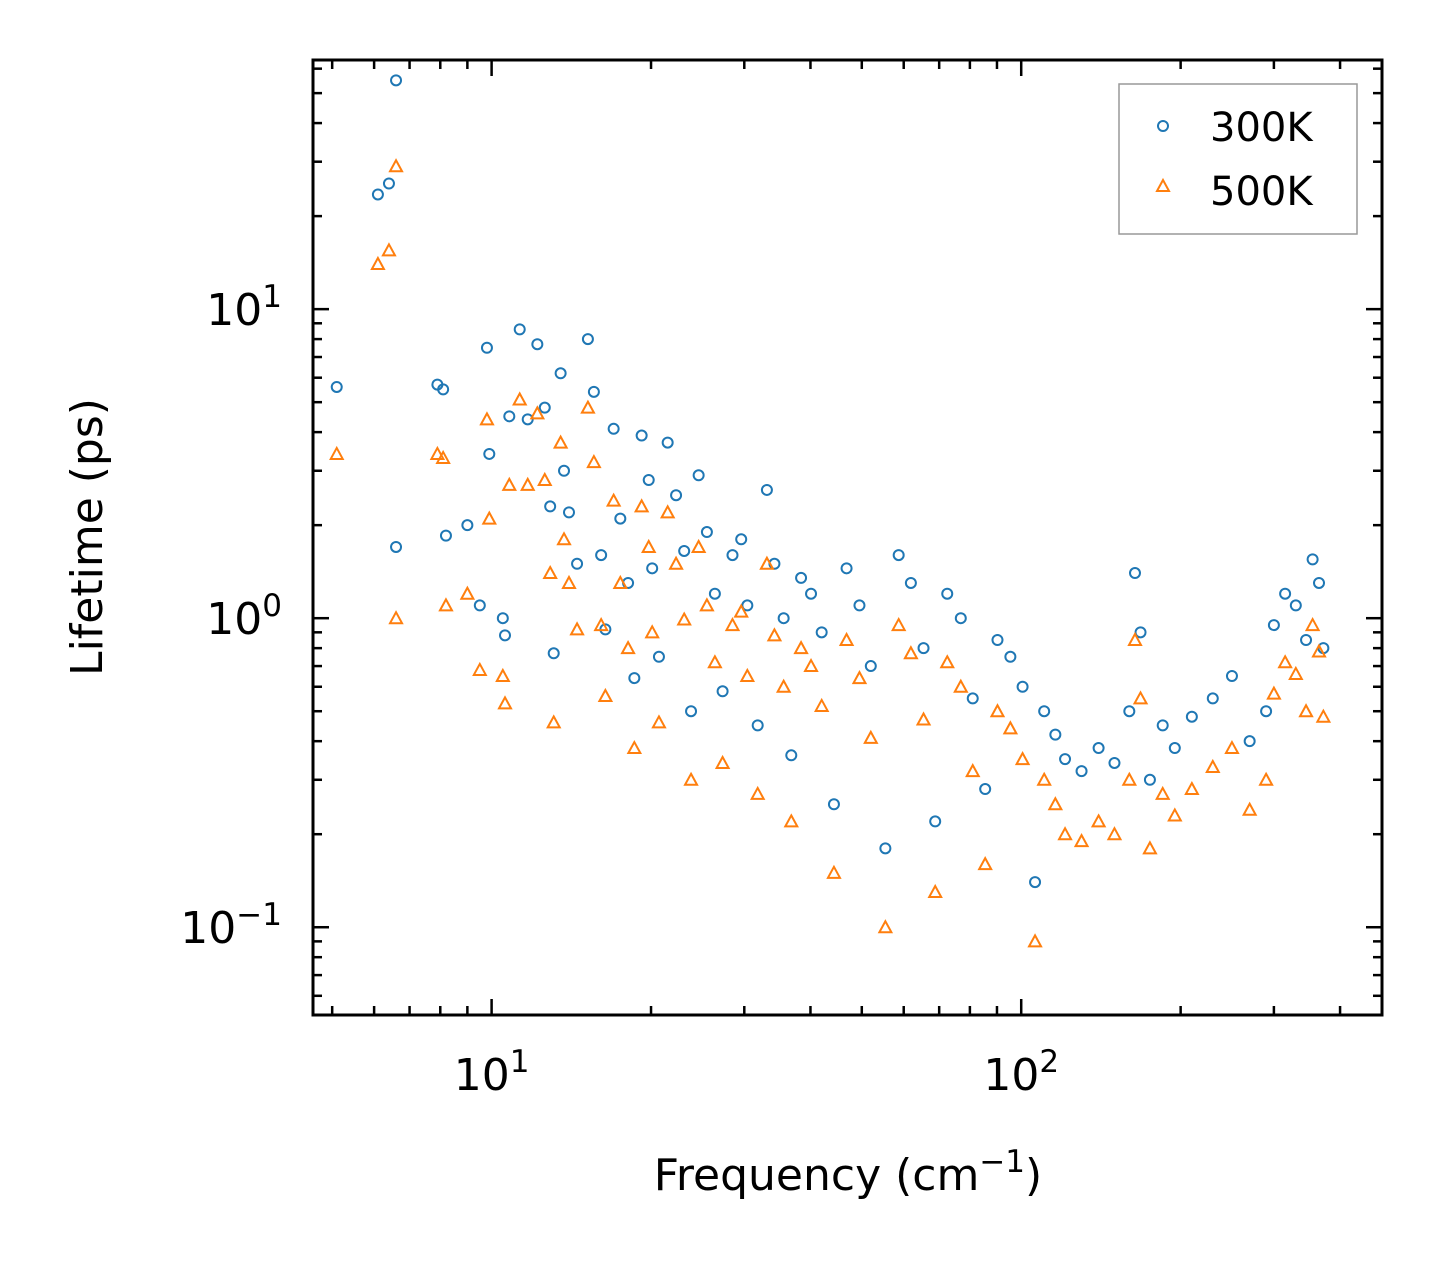 The image size is (1442, 1265). What do you see at coordinates (492, 1072) in the screenshot?
I see `x-tick-label: 101` at bounding box center [492, 1072].